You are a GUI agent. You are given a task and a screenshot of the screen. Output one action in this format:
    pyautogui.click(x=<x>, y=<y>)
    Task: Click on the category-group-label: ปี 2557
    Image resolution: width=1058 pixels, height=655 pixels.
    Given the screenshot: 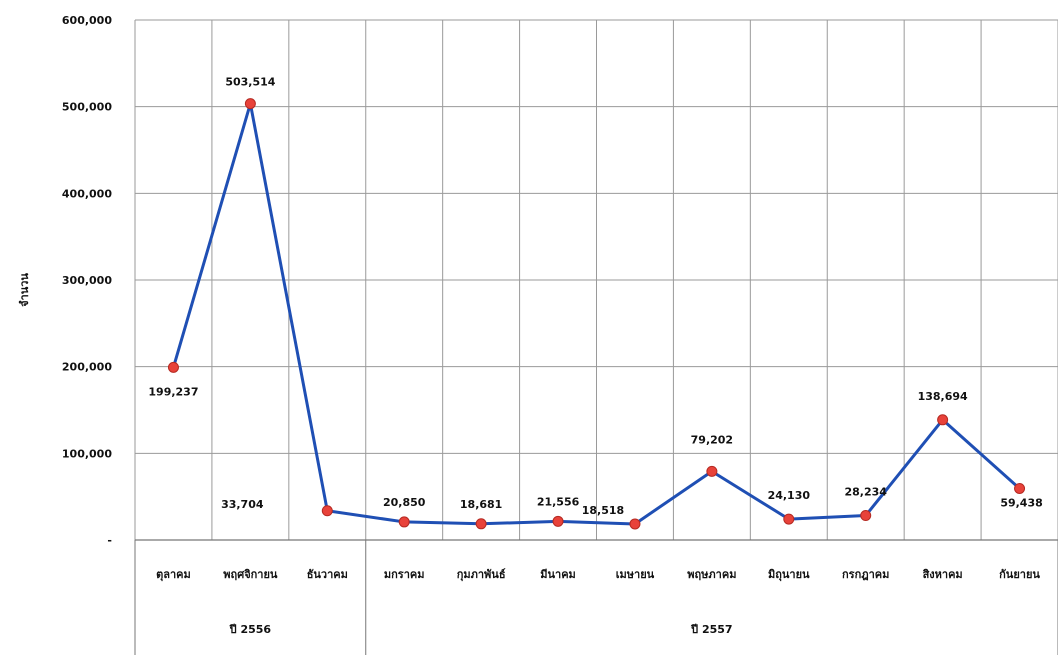 What is the action you would take?
    pyautogui.click(x=711, y=629)
    